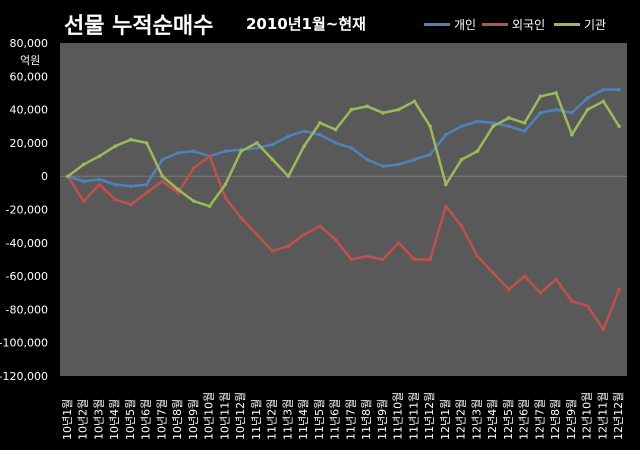 The width and height of the screenshot is (640, 450). I want to click on legend-label-institution: 기관, so click(595, 25).